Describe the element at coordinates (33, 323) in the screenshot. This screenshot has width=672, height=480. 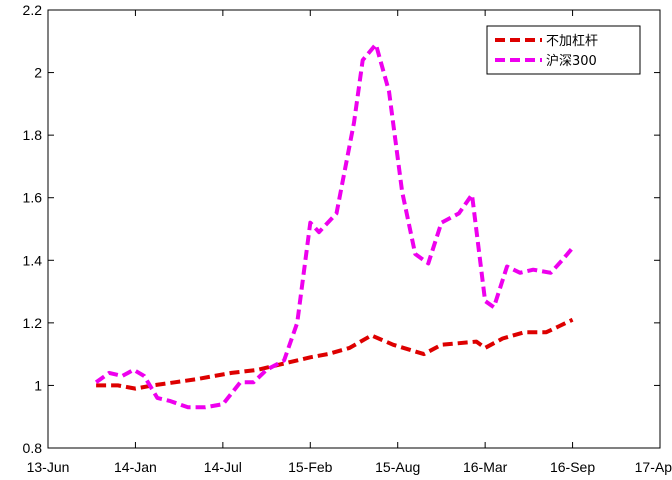
I see `y-tick-label: 1.2` at that location.